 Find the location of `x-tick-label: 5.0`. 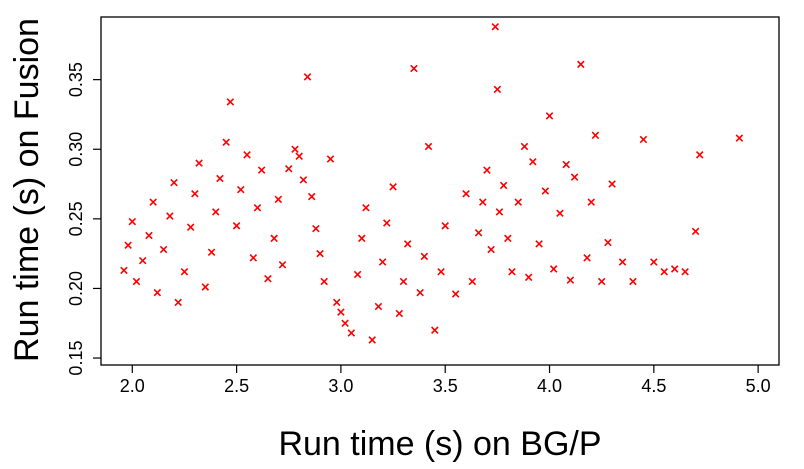

x-tick-label: 5.0 is located at coordinates (758, 386).